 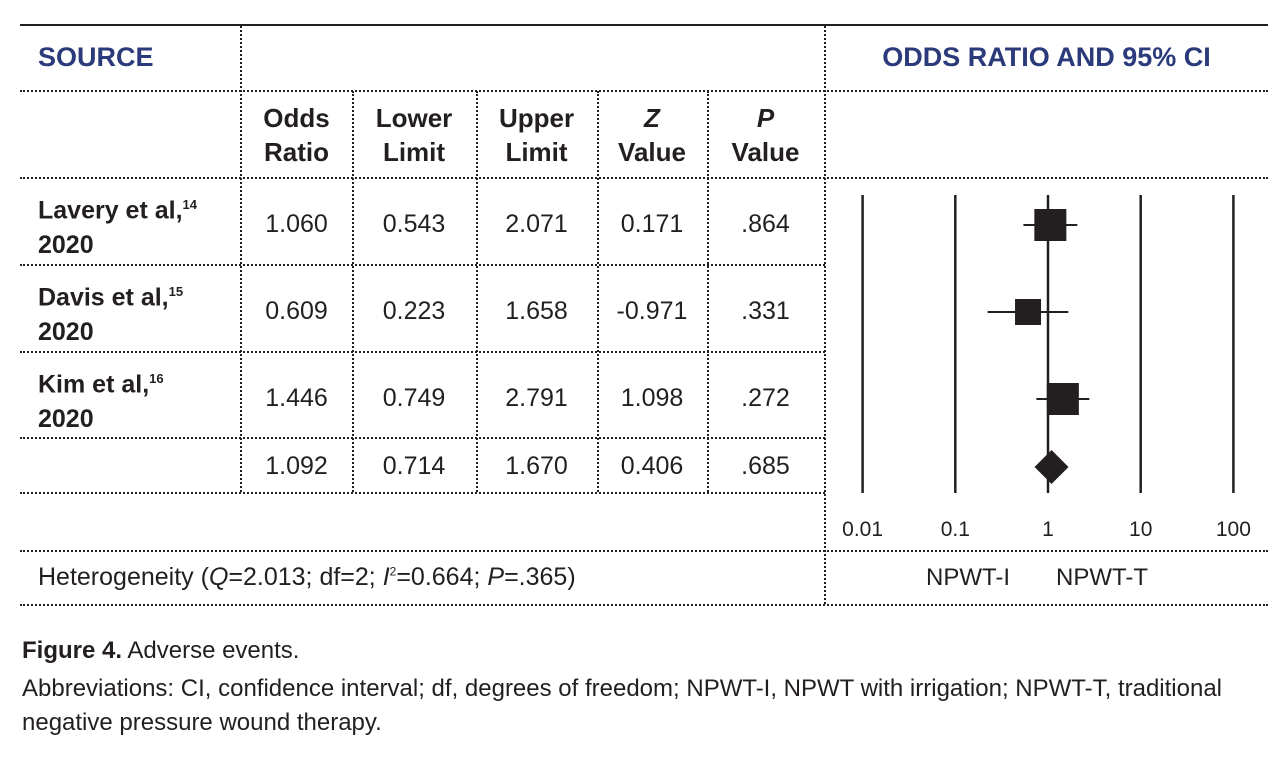 I want to click on study-reference: 14, so click(x=189, y=204).